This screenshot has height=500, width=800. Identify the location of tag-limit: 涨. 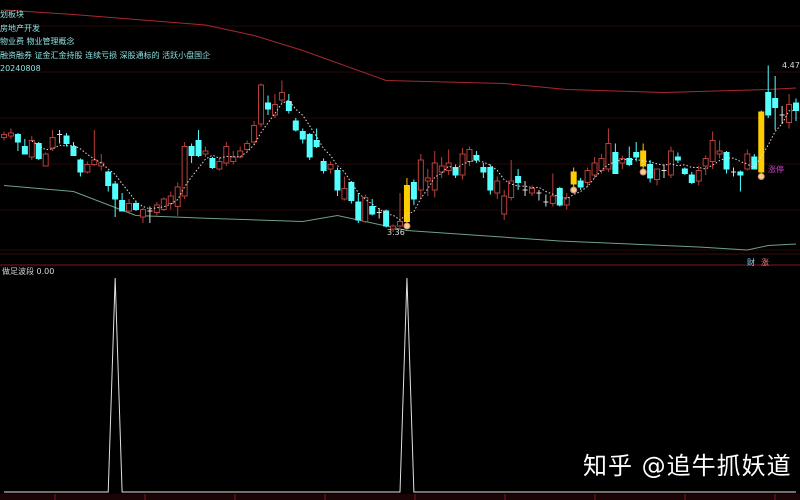
(765, 262).